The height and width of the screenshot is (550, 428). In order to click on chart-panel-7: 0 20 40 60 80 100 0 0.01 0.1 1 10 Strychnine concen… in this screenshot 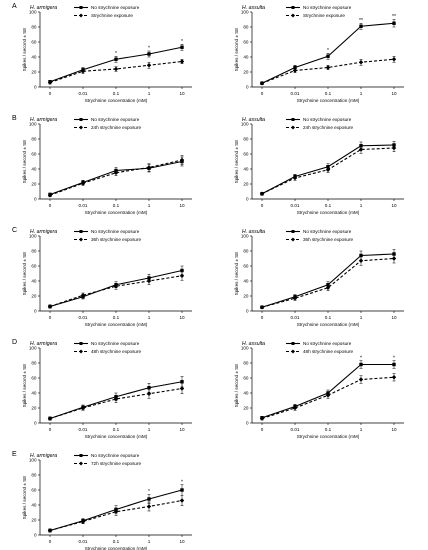, I will do `click(102, 389)`.